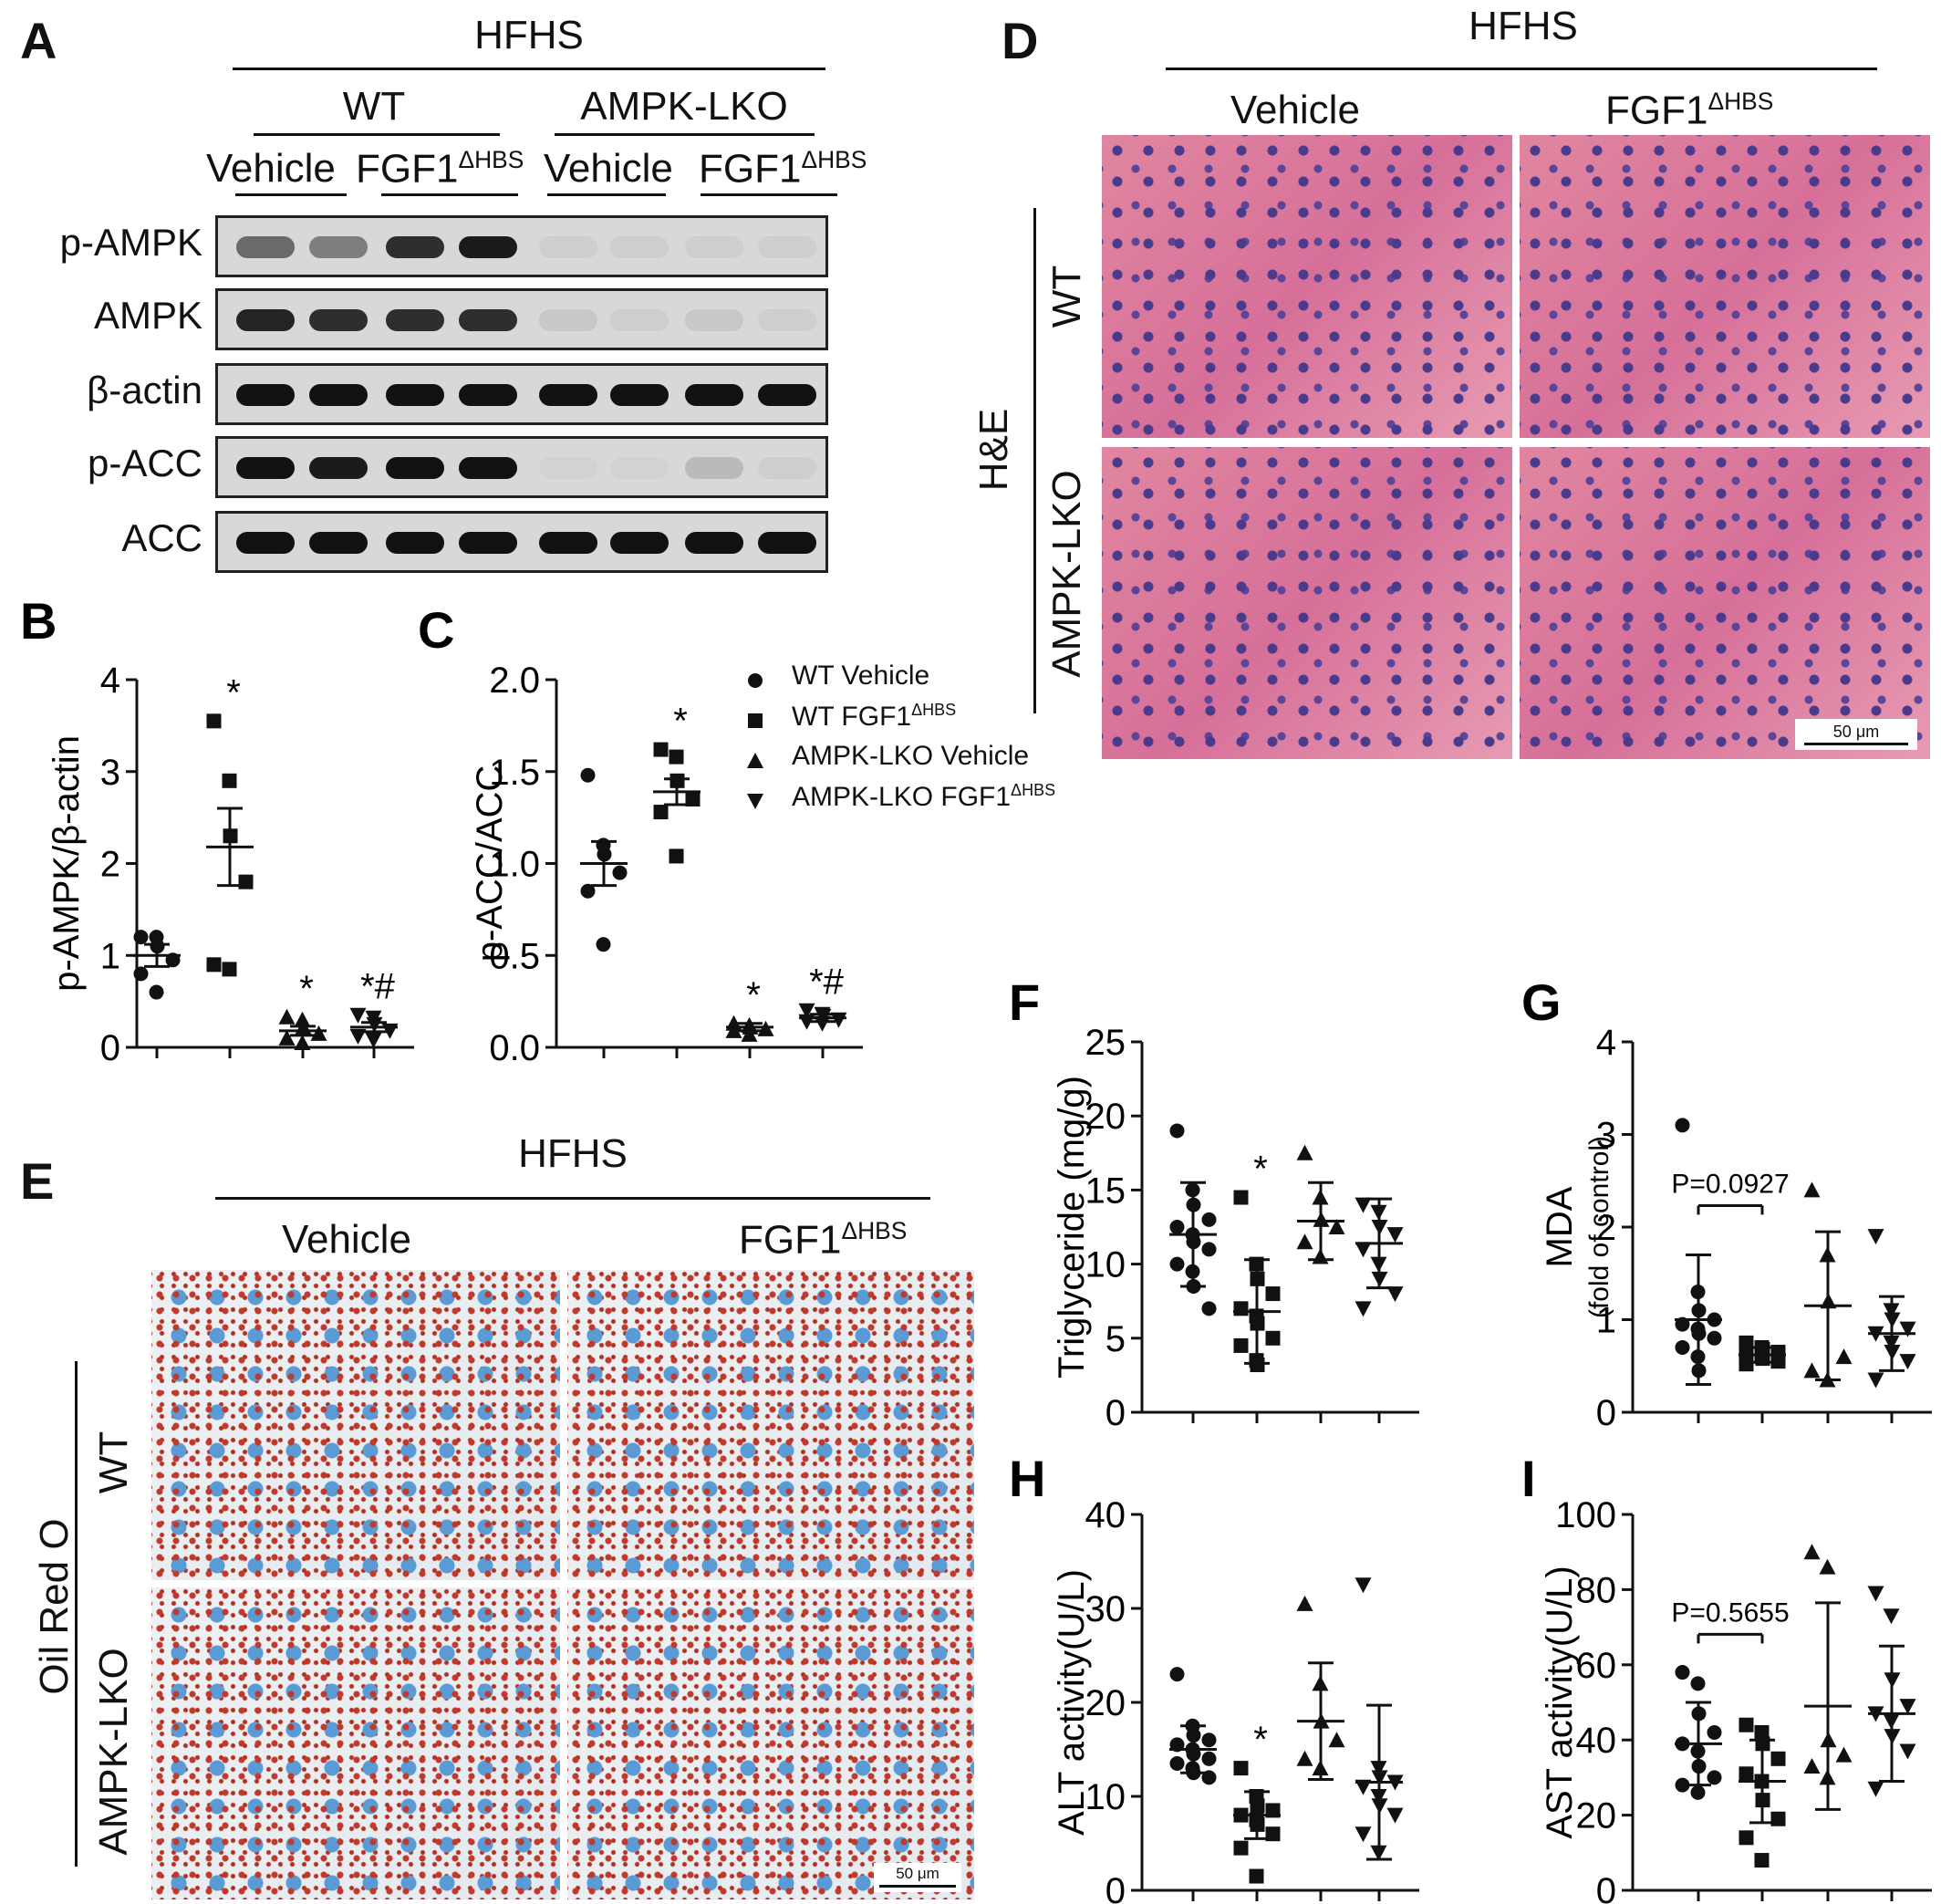 The height and width of the screenshot is (1904, 1941). I want to click on y-tick-label: 20, so click(1105, 1117).